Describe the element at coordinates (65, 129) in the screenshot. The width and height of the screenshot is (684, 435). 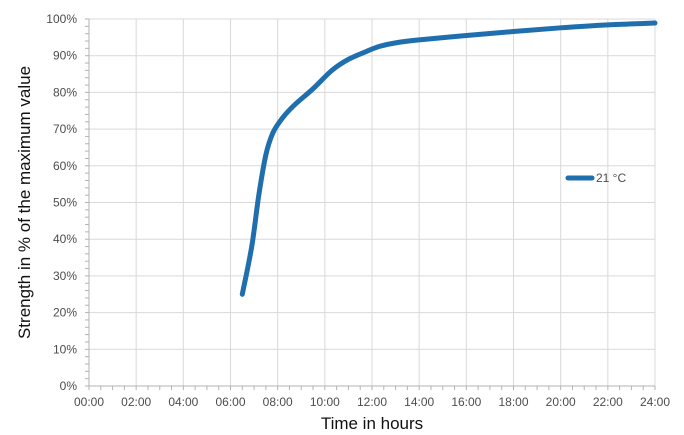
I see `y-tick-label: 70%` at that location.